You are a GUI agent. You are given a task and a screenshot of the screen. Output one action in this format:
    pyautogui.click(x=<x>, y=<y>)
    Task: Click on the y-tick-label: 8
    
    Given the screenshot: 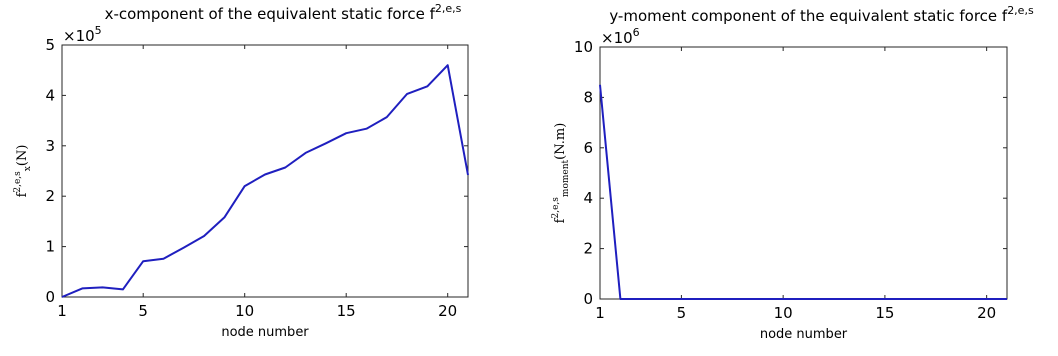 What is the action you would take?
    pyautogui.click(x=588, y=97)
    